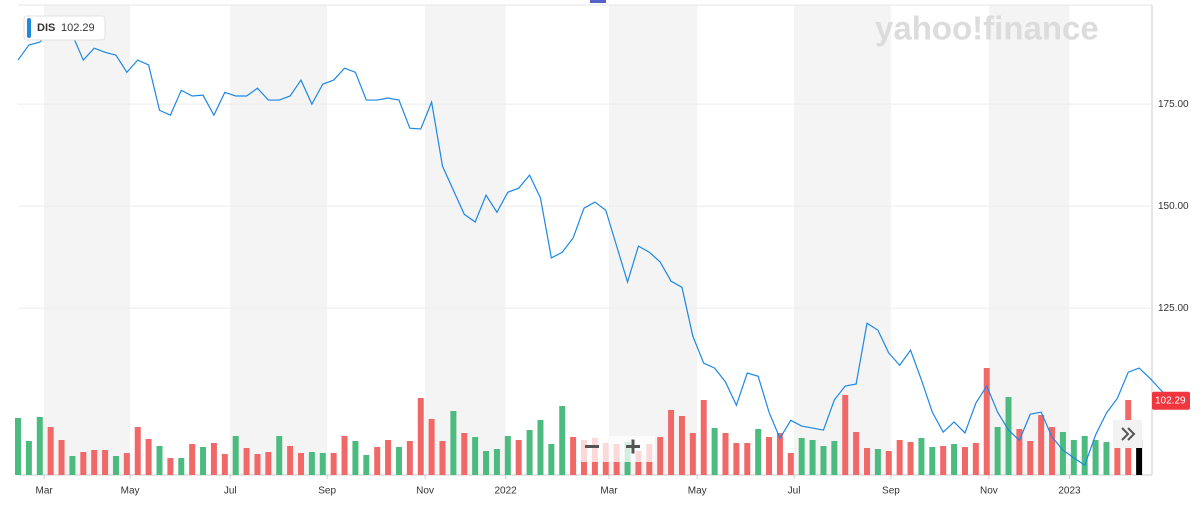  I want to click on expand-button, so click(1127, 434).